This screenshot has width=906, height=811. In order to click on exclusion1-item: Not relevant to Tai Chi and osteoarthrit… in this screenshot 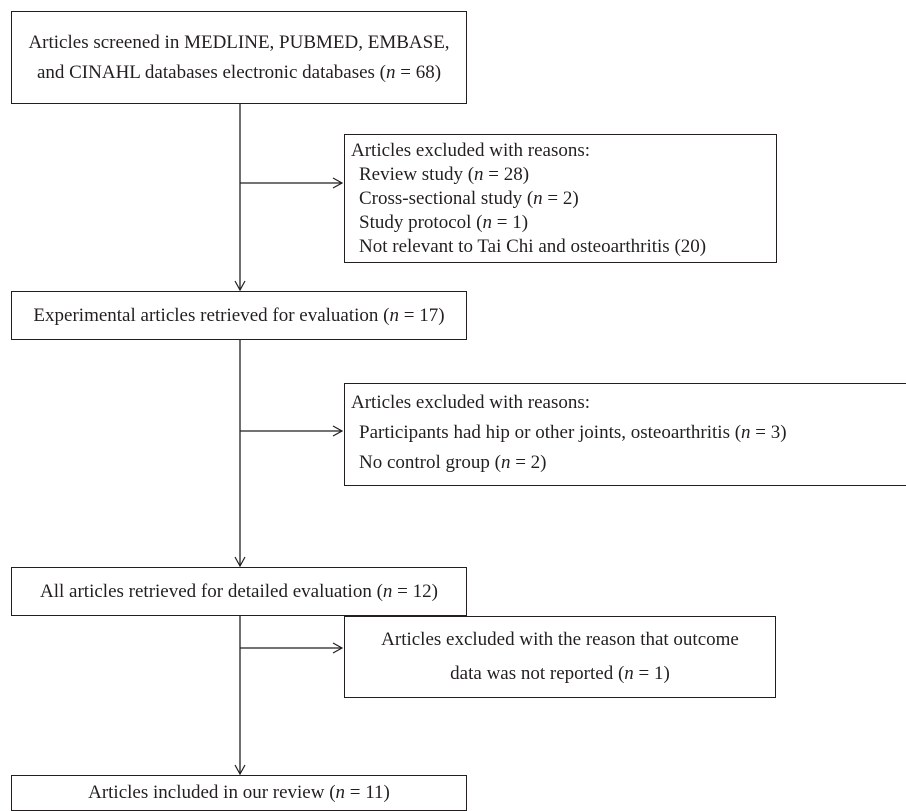, I will do `click(533, 246)`.